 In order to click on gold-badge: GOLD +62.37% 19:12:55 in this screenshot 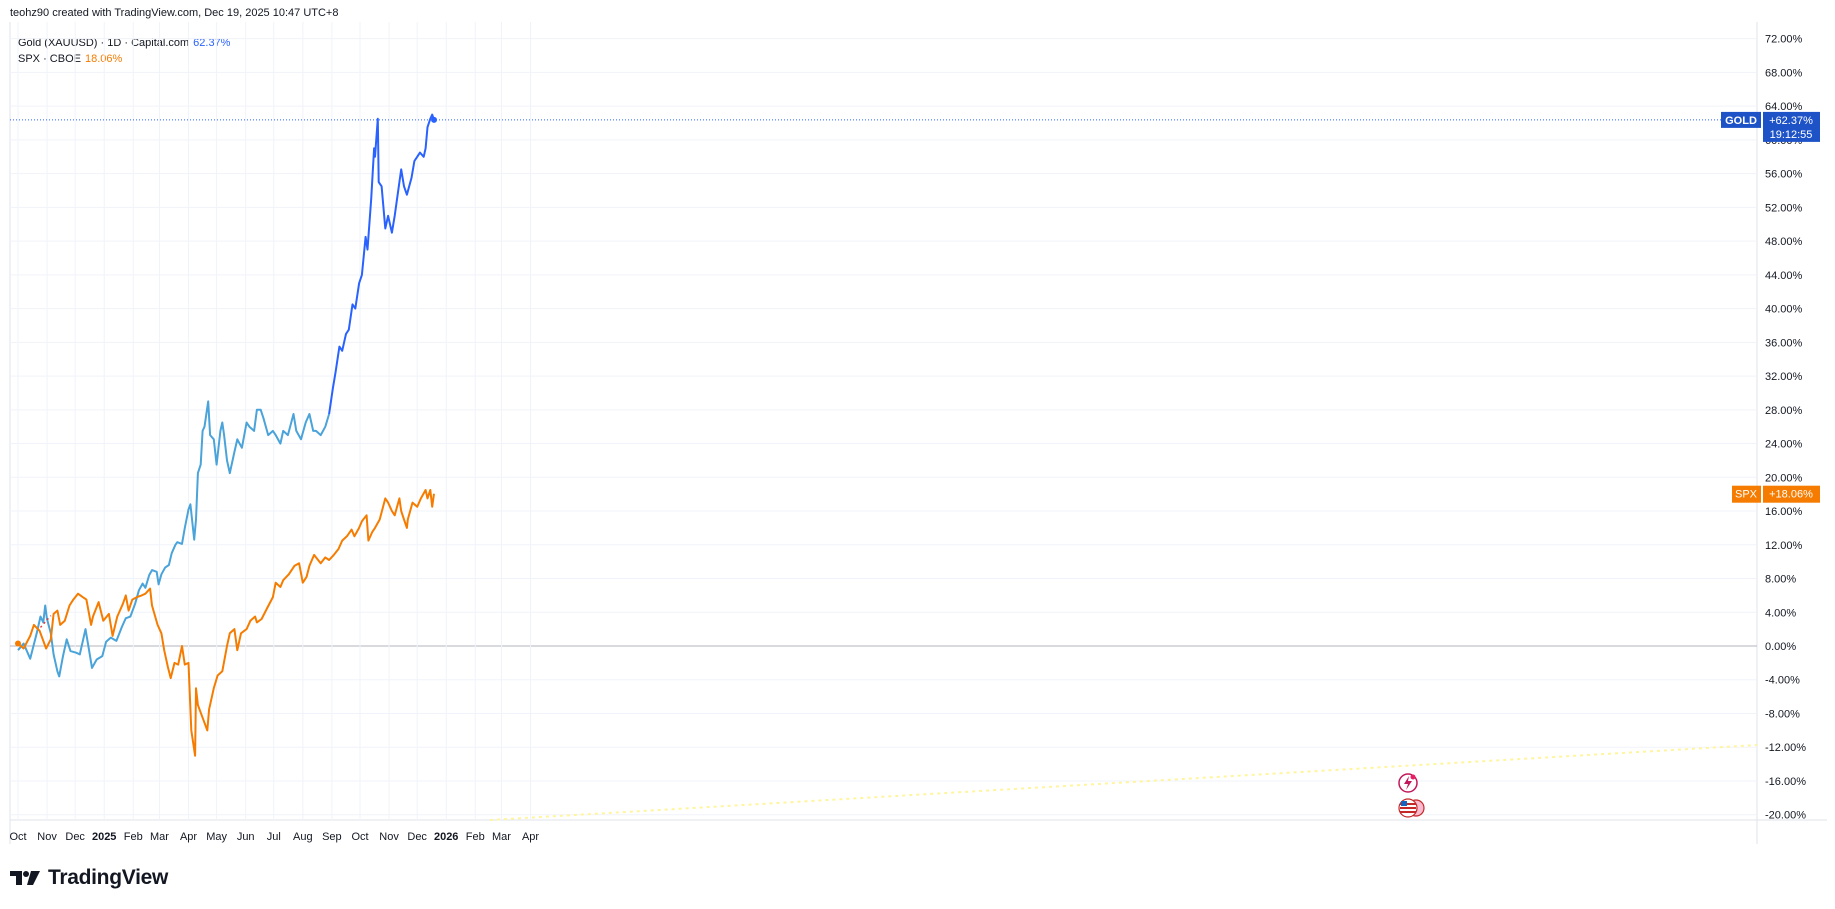, I will do `click(1770, 126)`.